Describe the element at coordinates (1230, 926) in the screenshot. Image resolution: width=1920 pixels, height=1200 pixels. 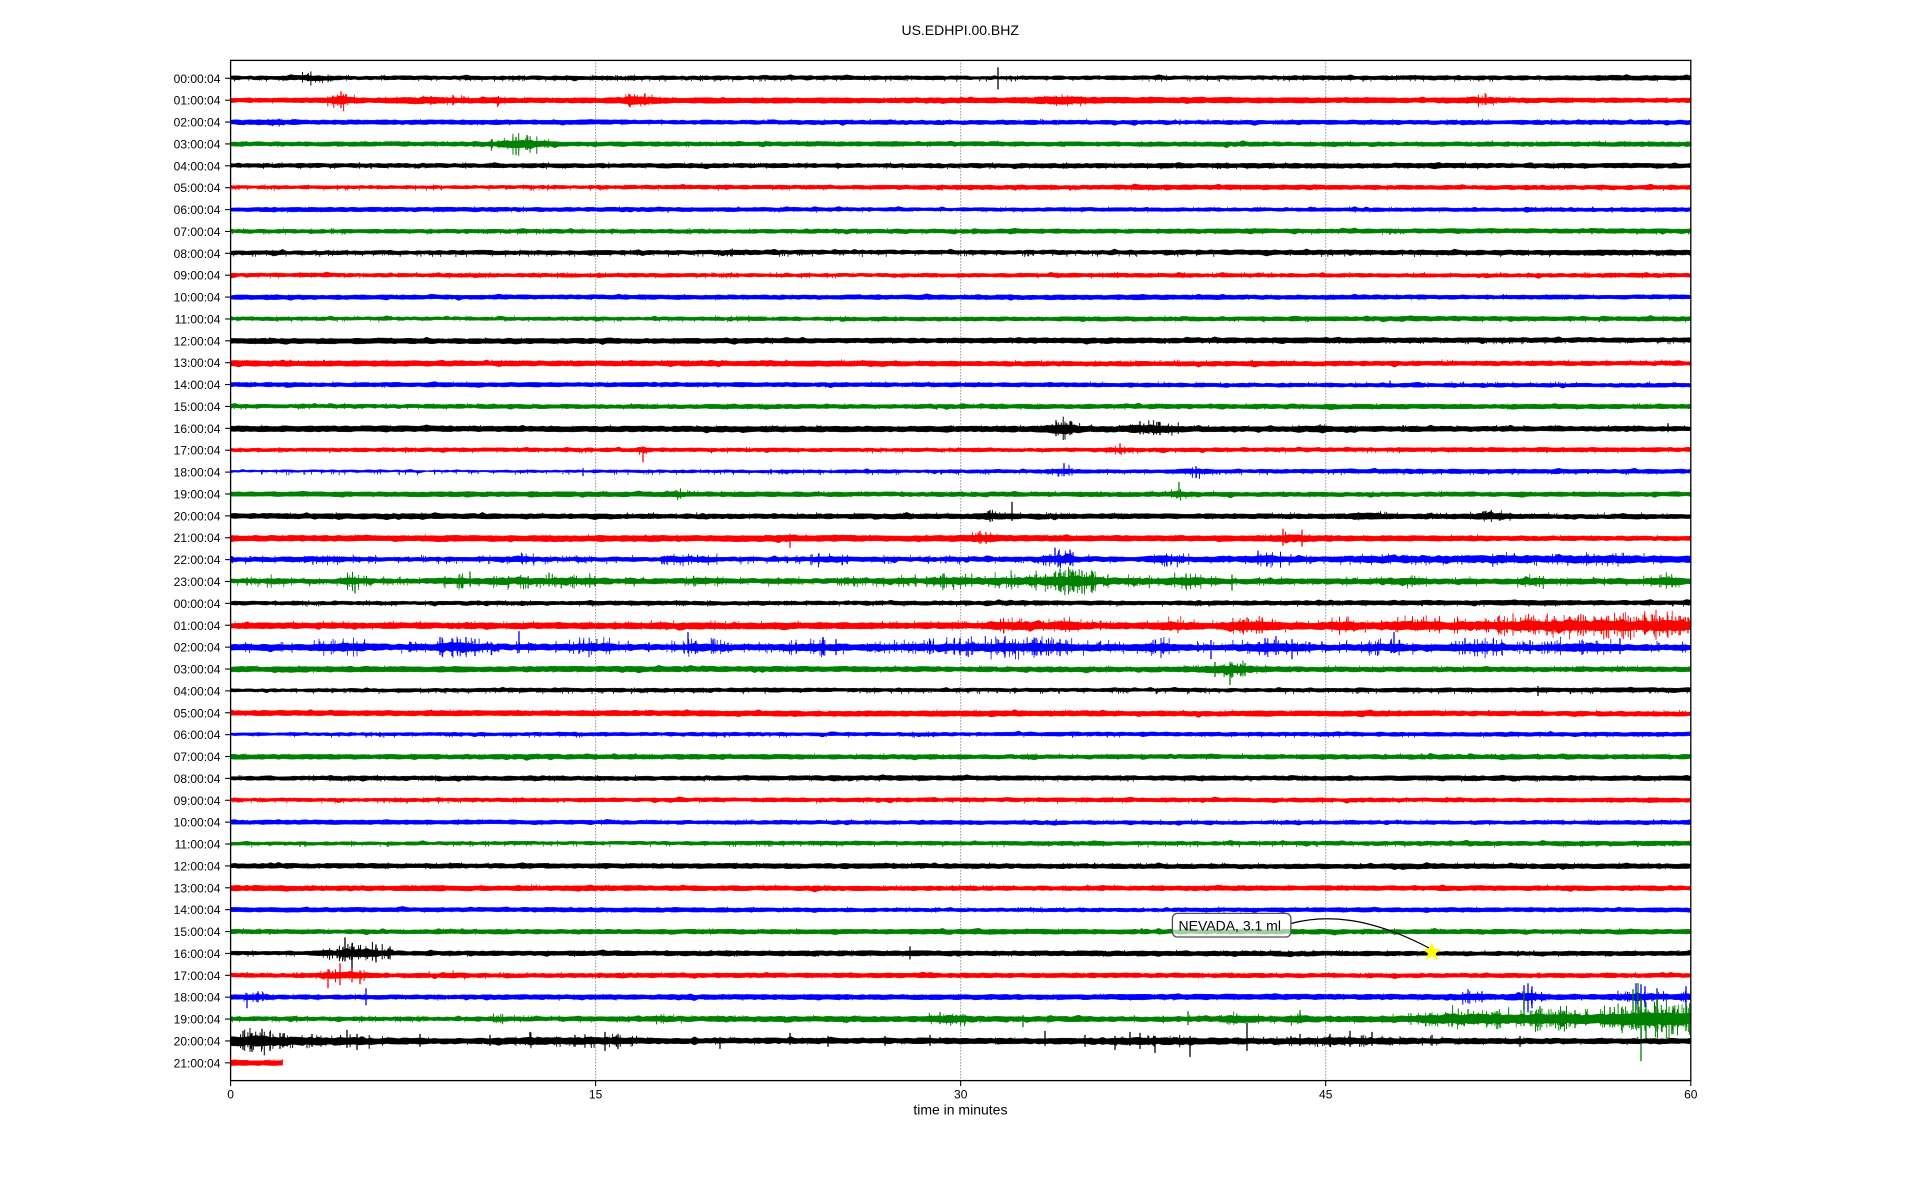
I see `svg-text: NEVADA, 3.1 ml` at that location.